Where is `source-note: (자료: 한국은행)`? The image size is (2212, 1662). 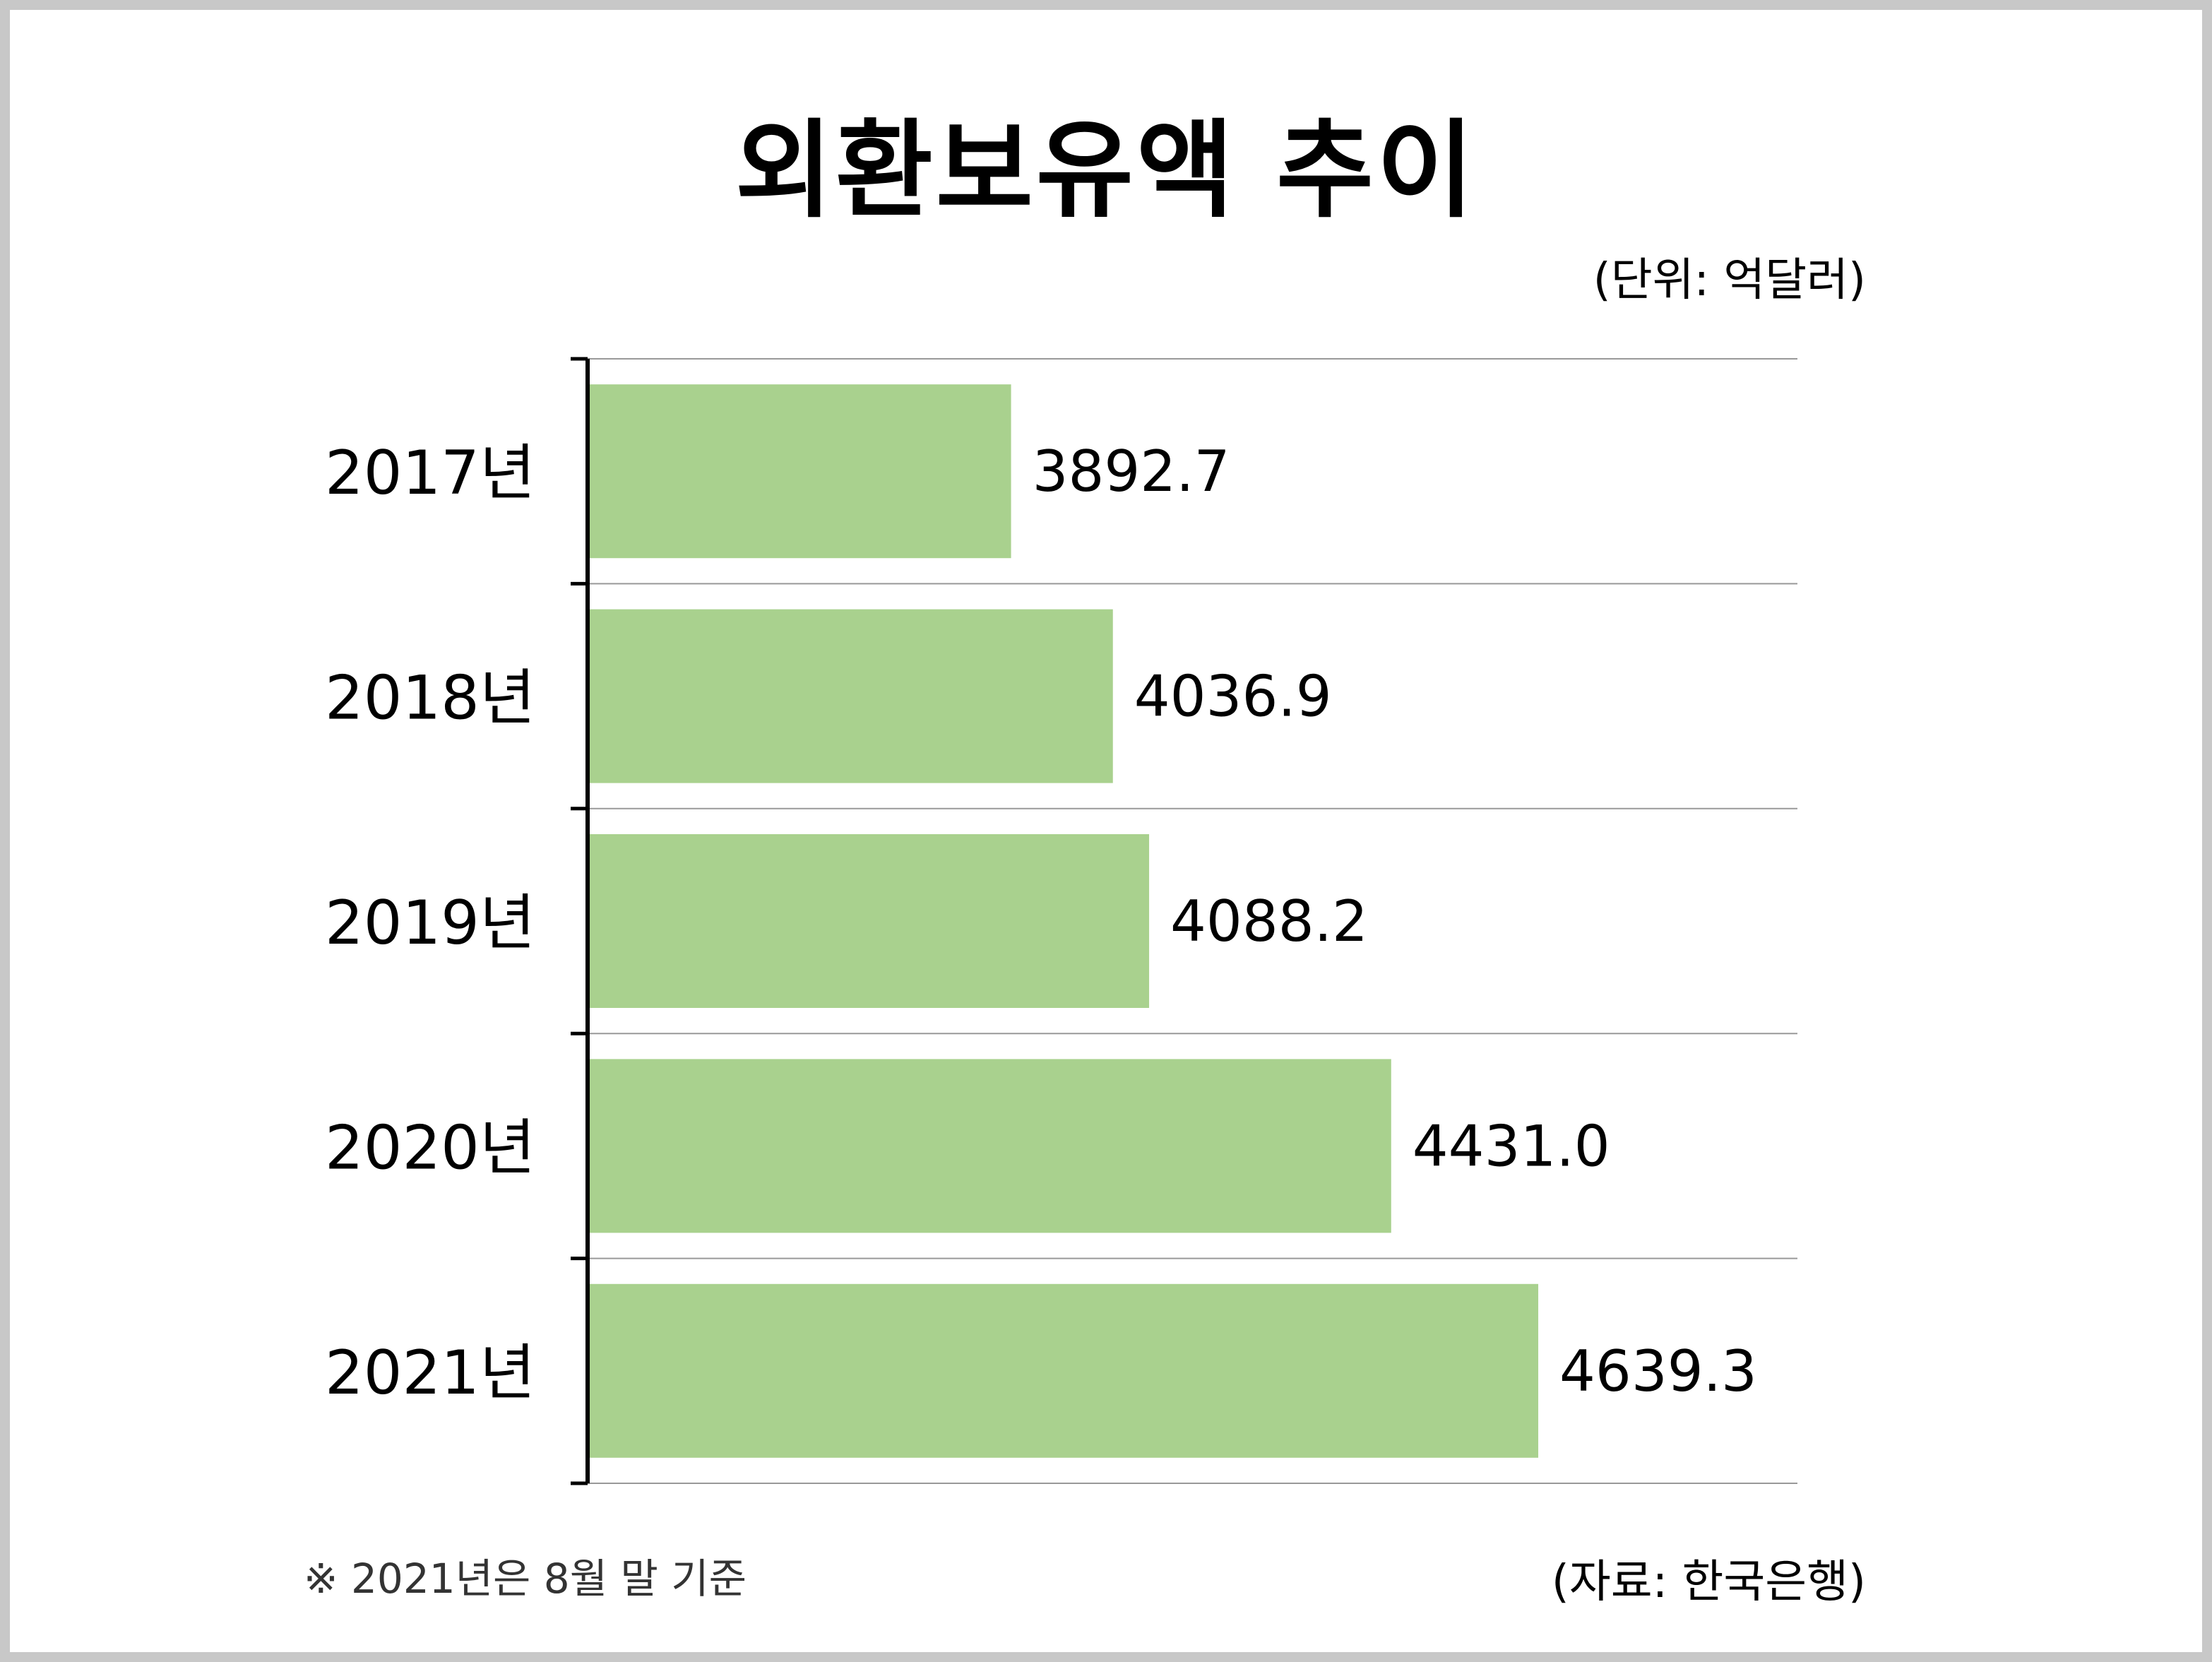
source-note: (자료: 한국은행) is located at coordinates (1708, 1582).